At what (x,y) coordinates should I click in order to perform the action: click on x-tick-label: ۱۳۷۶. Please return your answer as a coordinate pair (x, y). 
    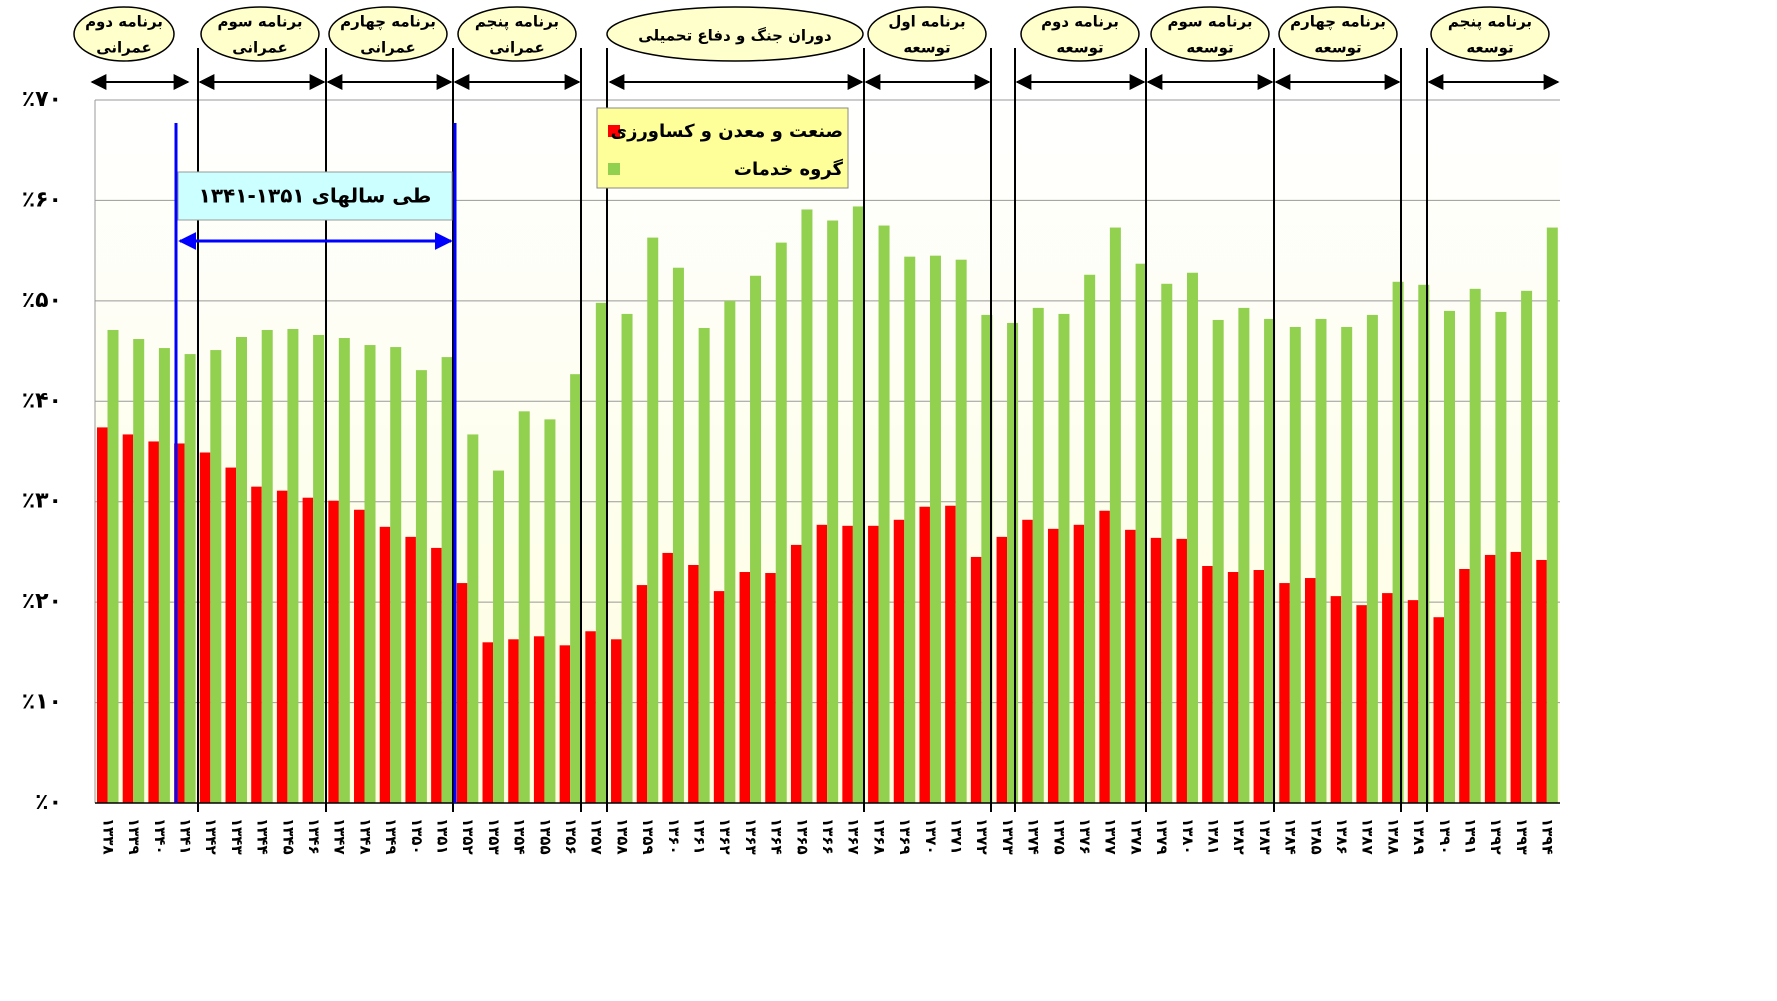
    Looking at the image, I should click on (1085, 836).